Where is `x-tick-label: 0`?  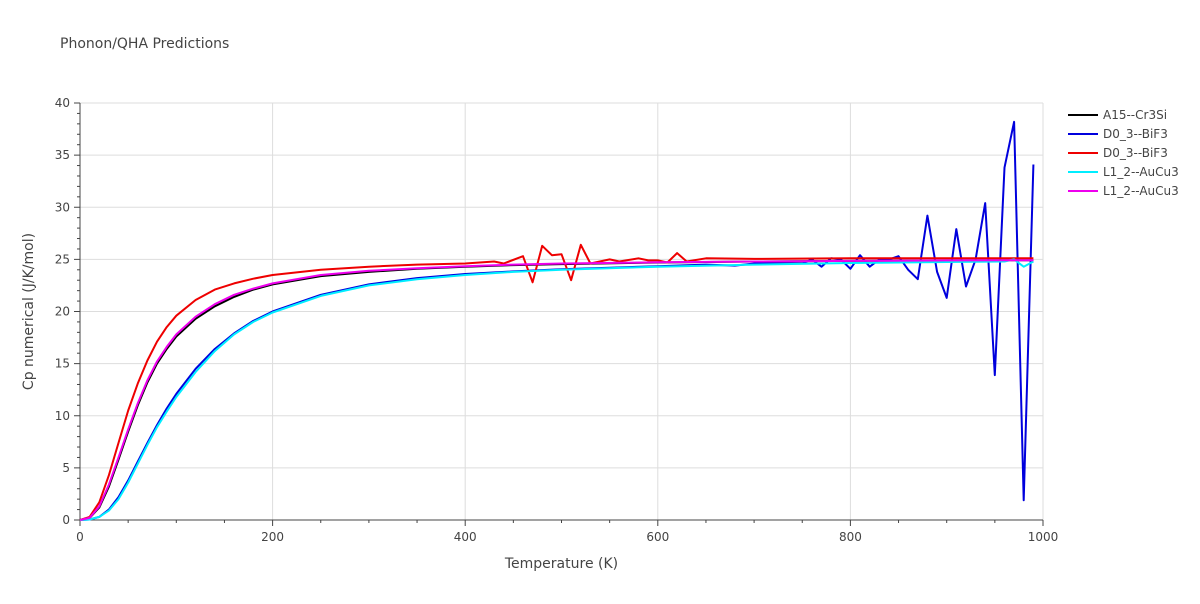 x-tick-label: 0 is located at coordinates (80, 537).